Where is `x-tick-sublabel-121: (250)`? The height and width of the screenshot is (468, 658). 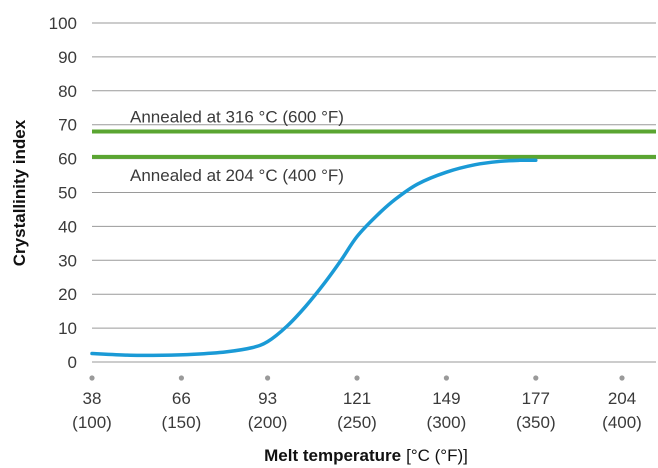
x-tick-sublabel-121: (250) is located at coordinates (357, 422).